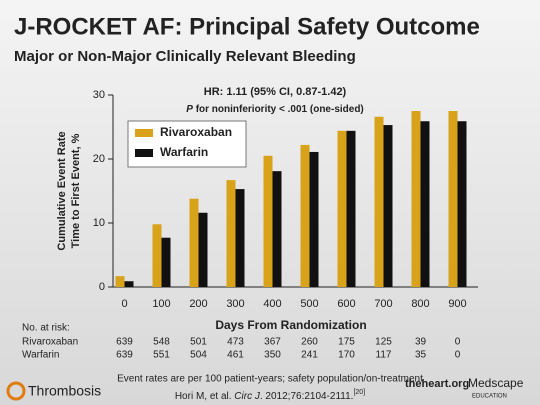  Describe the element at coordinates (124, 304) in the screenshot. I see `x-tick-label: 0` at that location.